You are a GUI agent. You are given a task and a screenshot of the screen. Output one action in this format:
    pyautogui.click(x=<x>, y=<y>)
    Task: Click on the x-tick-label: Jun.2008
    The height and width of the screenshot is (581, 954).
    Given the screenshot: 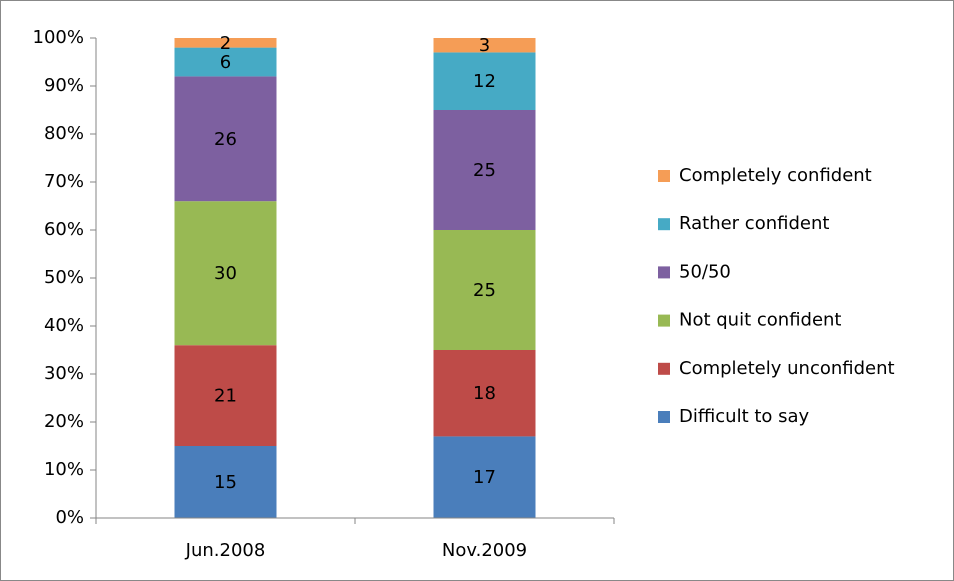 What is the action you would take?
    pyautogui.click(x=225, y=550)
    